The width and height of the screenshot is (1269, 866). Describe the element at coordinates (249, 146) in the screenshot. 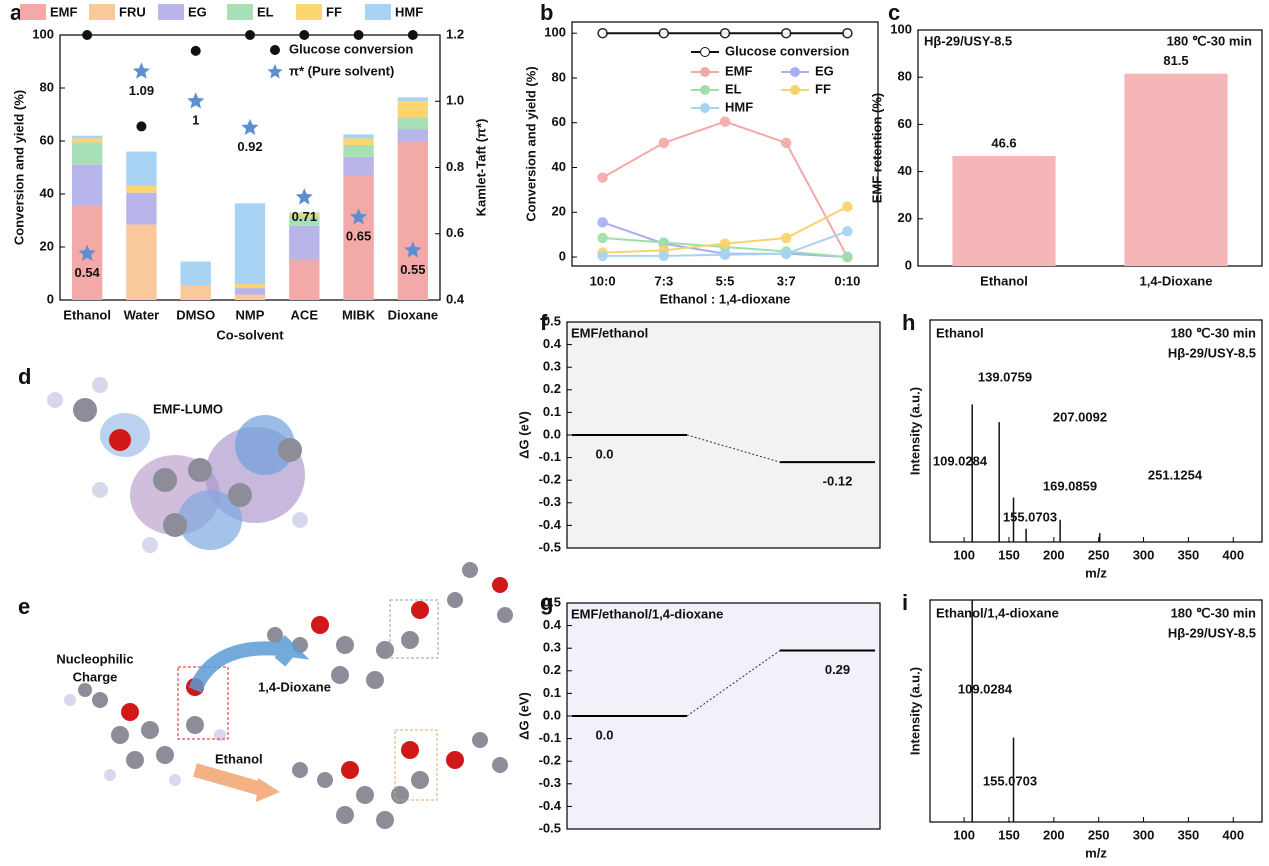

I see `data-label: 0.92` at that location.